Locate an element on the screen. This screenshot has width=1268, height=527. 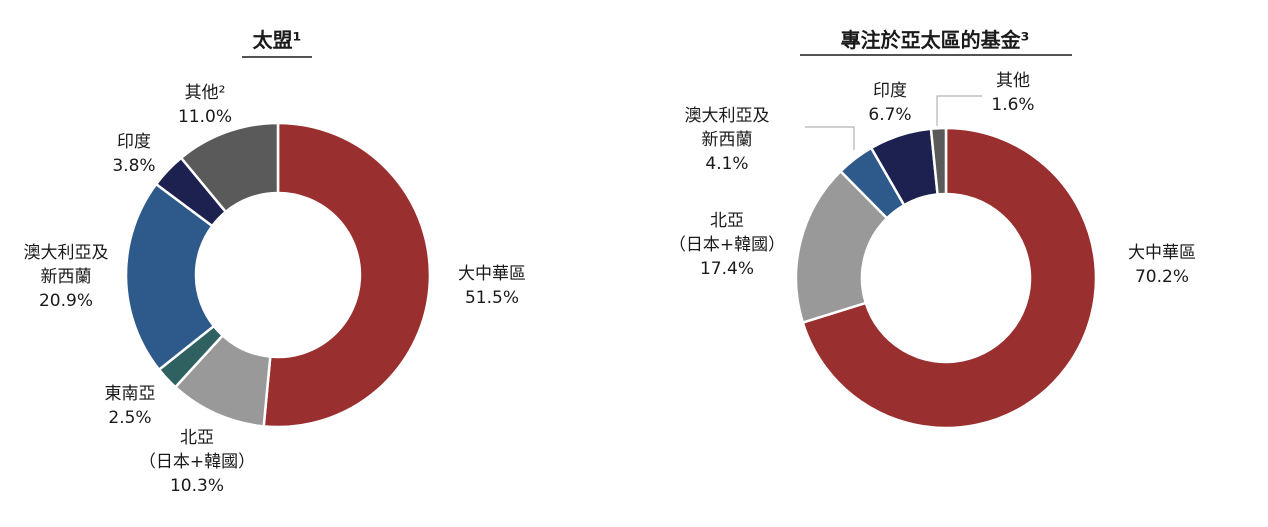
slice-category: 其他 is located at coordinates (1013, 81).